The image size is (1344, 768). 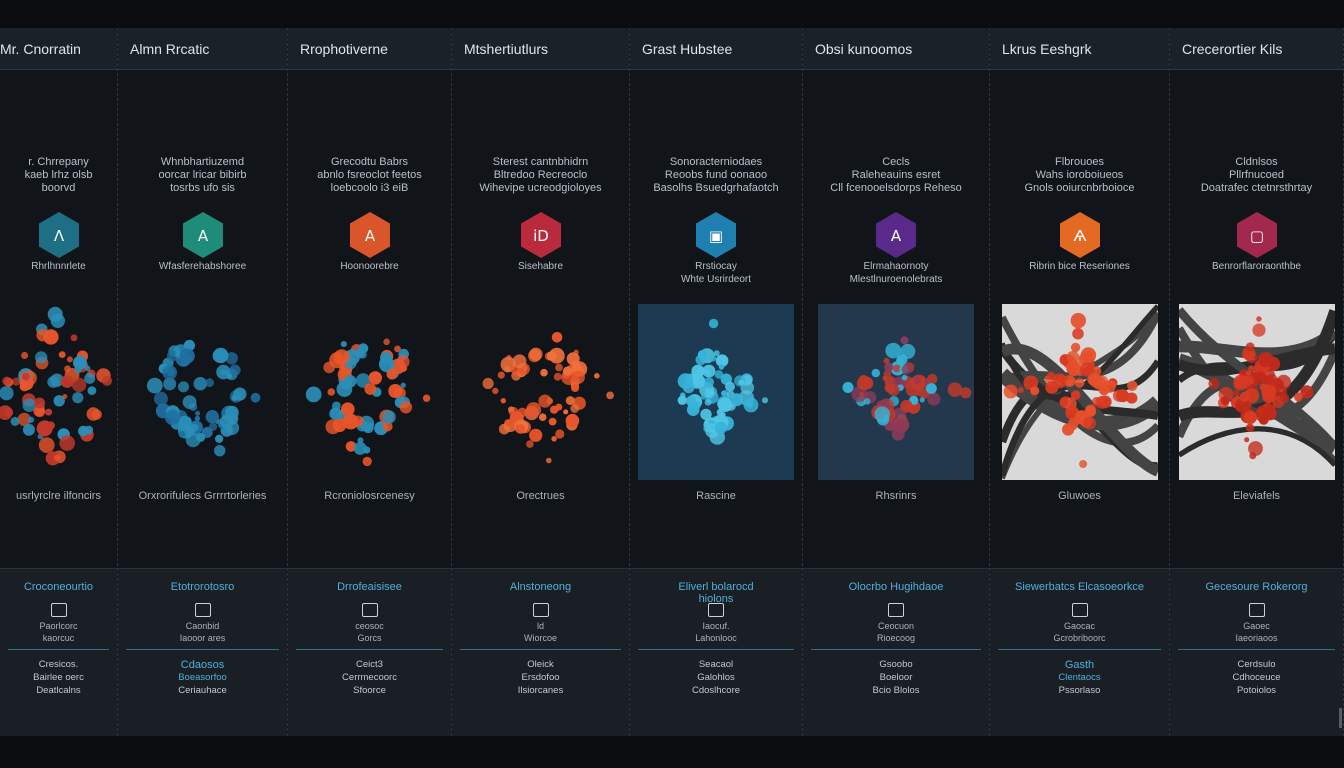 I want to click on metrics-title-line: Siewerbatcs Elcasoeorkce, so click(x=1079, y=587).